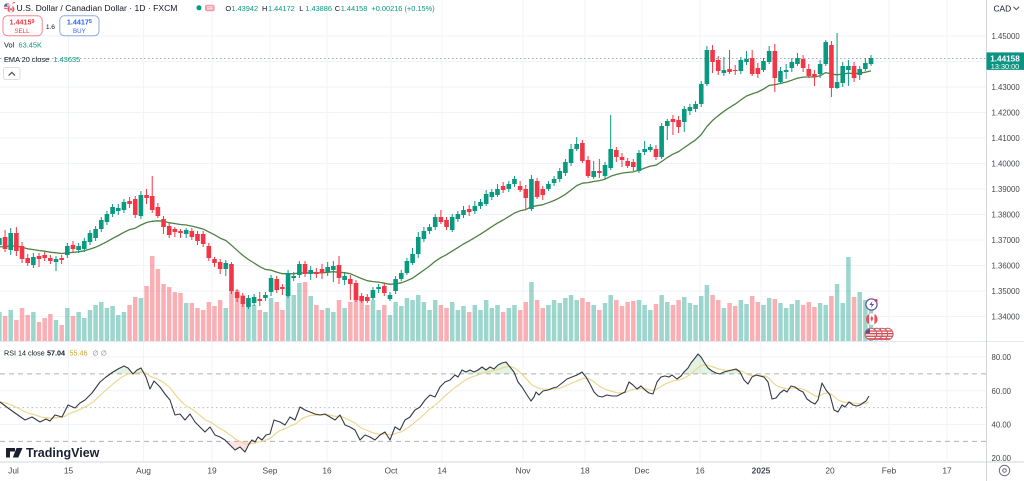 The height and width of the screenshot is (481, 1024). I want to click on svg-text: O, so click(228, 8).